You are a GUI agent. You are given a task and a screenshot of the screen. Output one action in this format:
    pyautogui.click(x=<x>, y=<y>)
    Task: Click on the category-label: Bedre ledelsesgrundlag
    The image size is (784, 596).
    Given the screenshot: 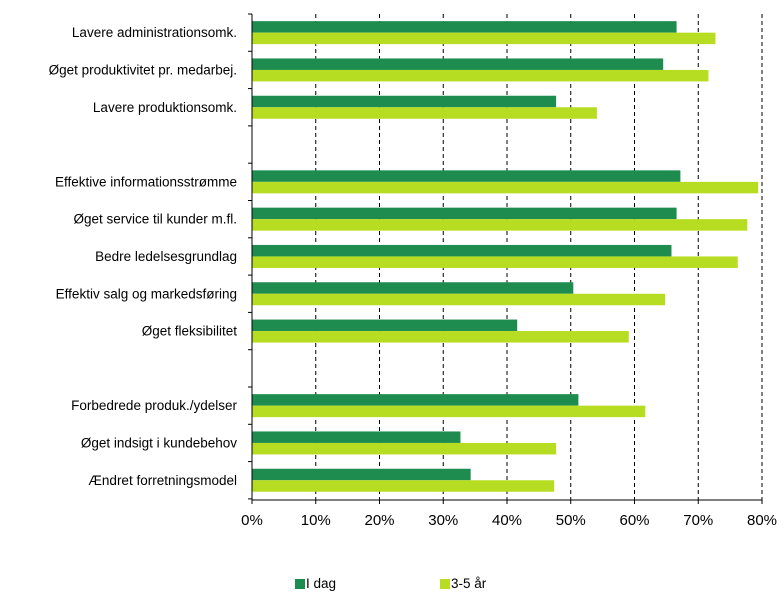 What is the action you would take?
    pyautogui.click(x=166, y=256)
    